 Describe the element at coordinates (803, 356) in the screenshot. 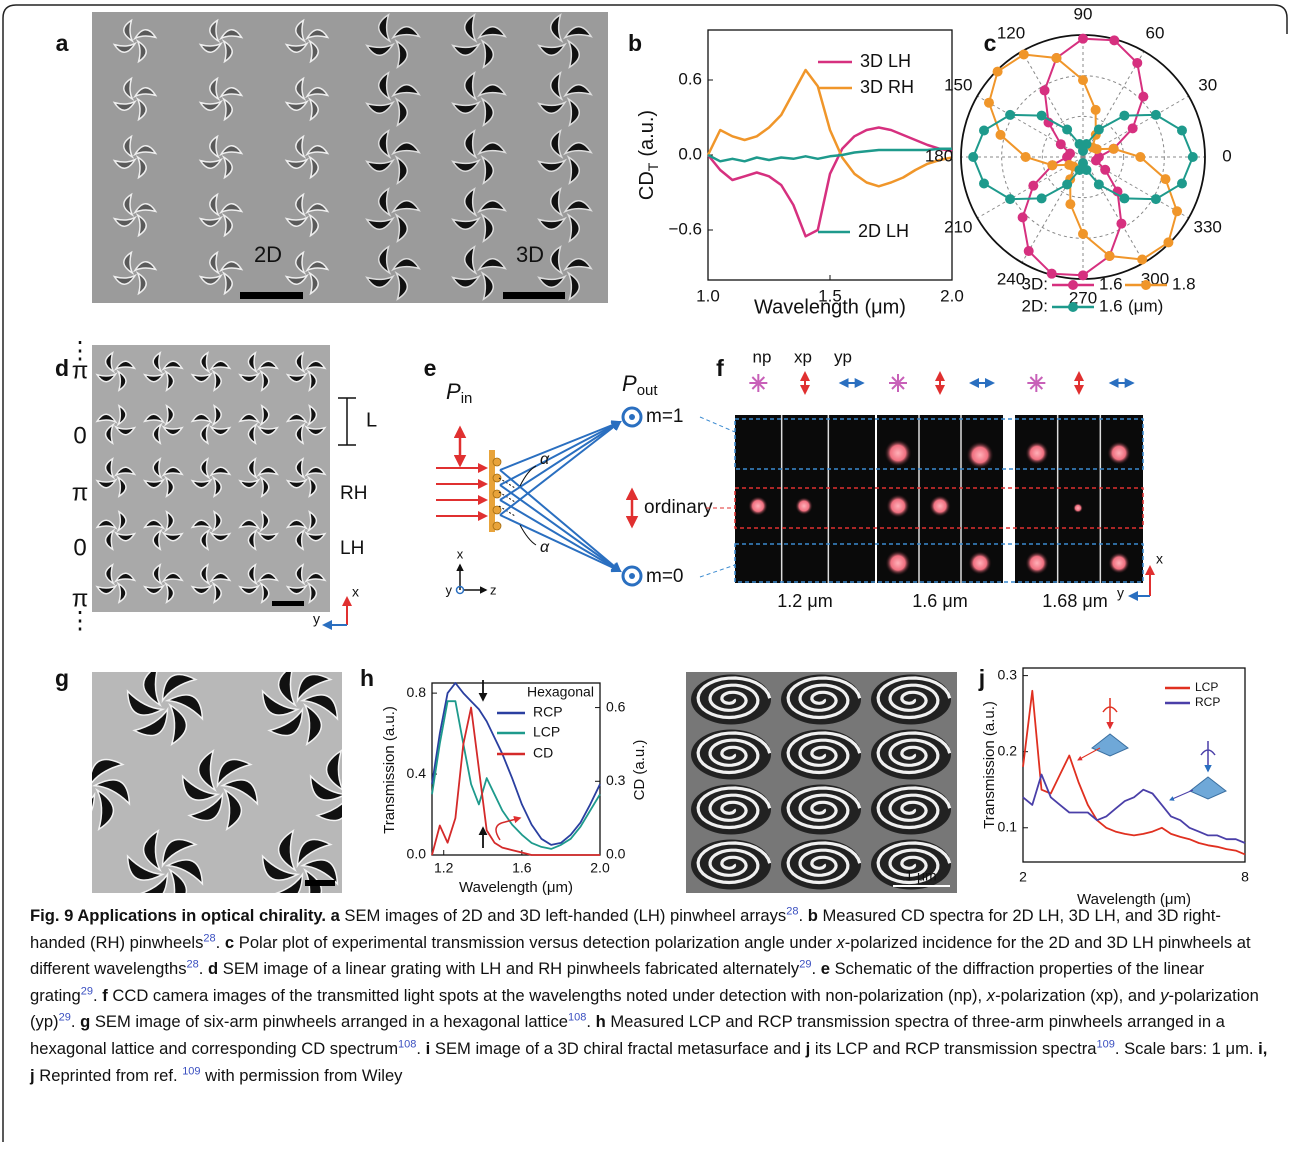

I see `column-label: xp` at that location.